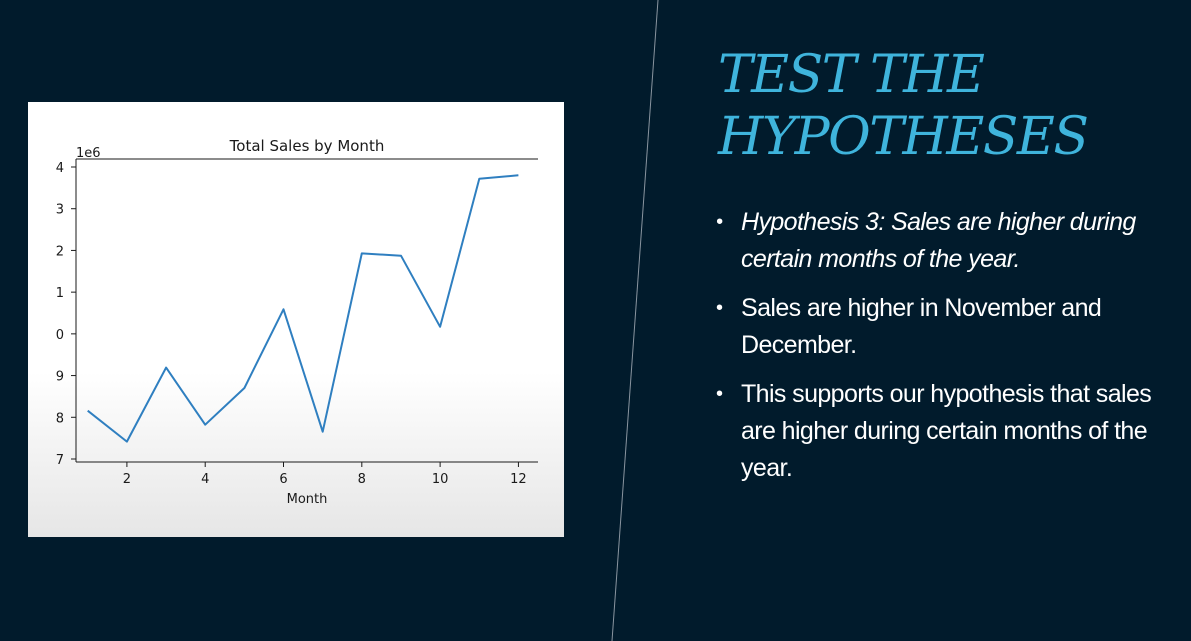  Describe the element at coordinates (60, 377) in the screenshot. I see `y-tick-label: 9` at that location.